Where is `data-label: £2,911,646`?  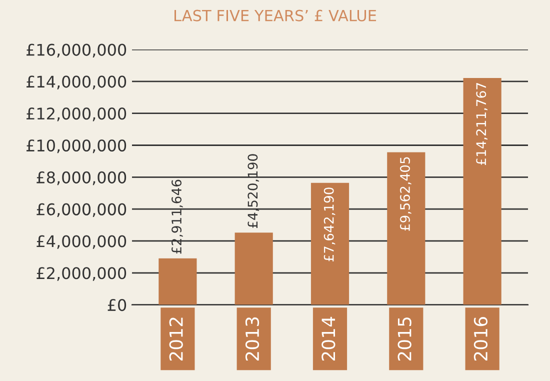 data-label: £2,911,646 is located at coordinates (177, 217).